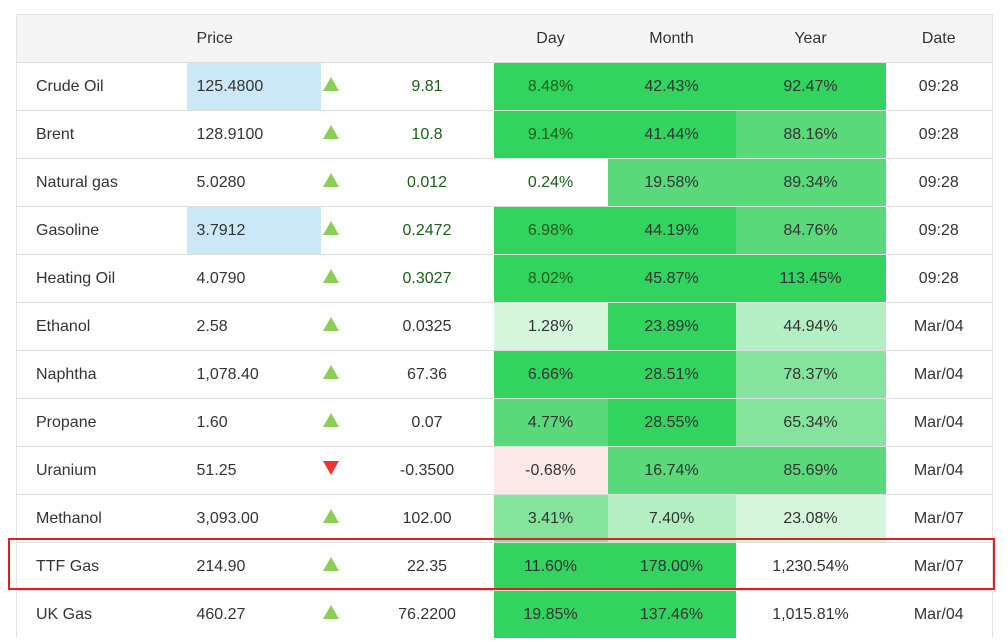 The image size is (1008, 642). What do you see at coordinates (550, 134) in the screenshot?
I see `day-change-cell: 9.14%` at bounding box center [550, 134].